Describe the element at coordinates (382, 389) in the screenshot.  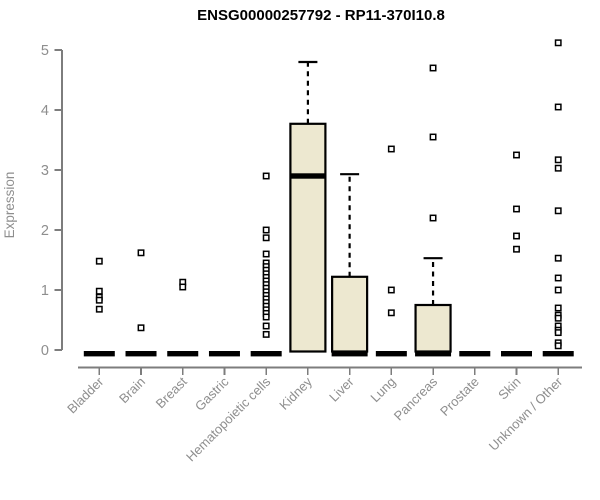
I see `x-category-label-lung: Lung` at that location.